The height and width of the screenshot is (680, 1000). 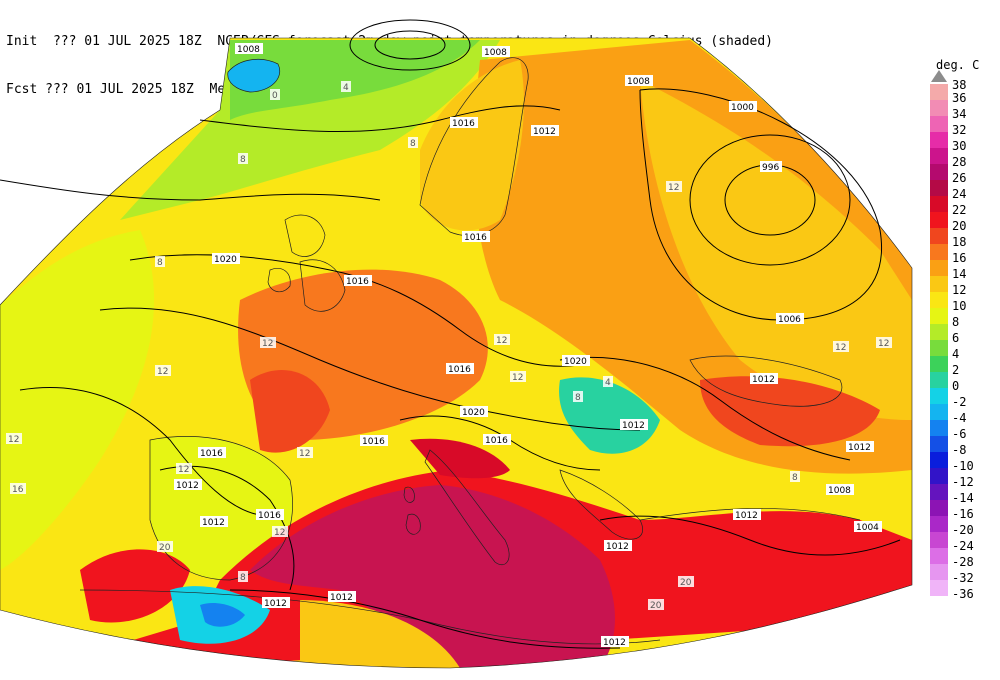 I want to click on field-russia, so click(x=776, y=250).